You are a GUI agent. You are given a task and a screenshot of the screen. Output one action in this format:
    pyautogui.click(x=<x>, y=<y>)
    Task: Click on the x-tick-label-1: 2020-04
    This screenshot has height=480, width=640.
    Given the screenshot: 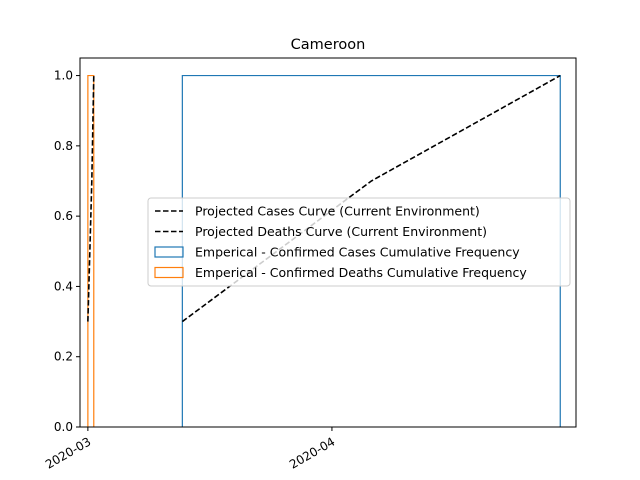 What is the action you would take?
    pyautogui.click(x=312, y=452)
    